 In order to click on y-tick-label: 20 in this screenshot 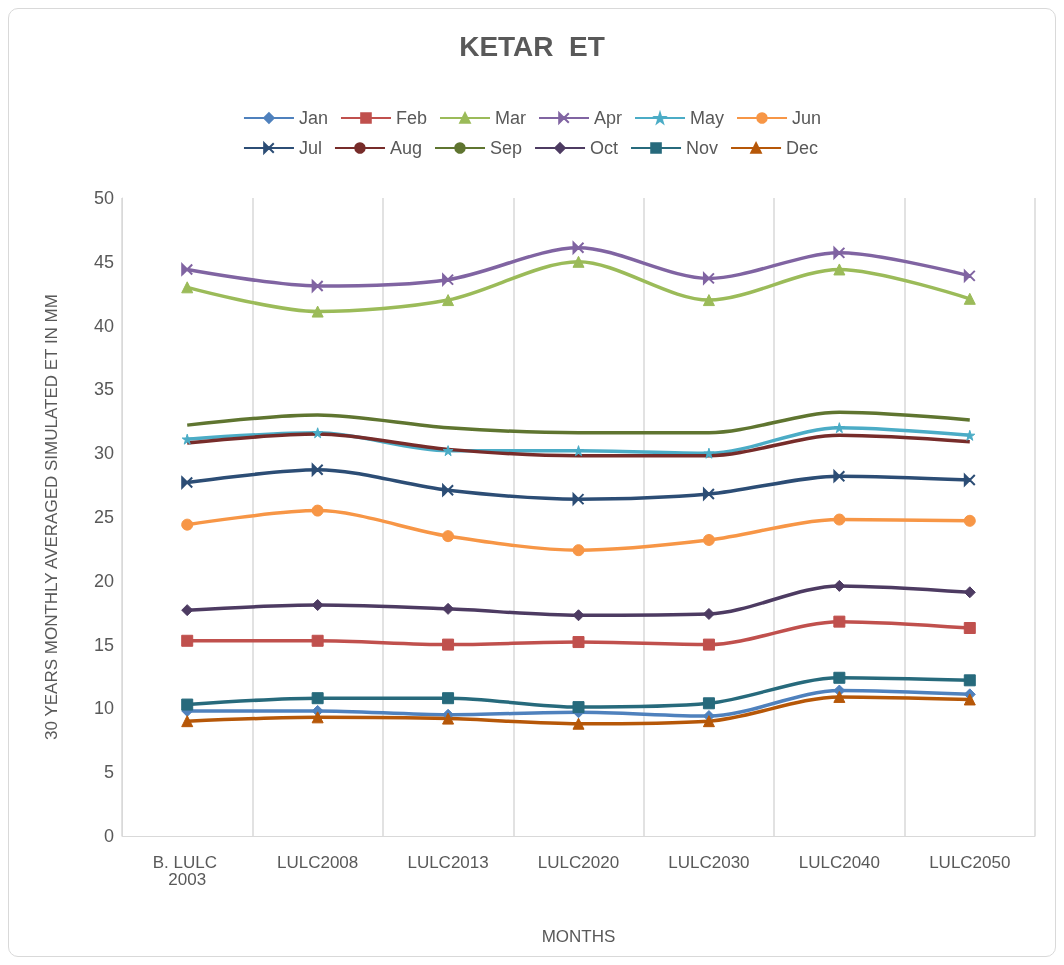, I will do `click(103, 580)`.